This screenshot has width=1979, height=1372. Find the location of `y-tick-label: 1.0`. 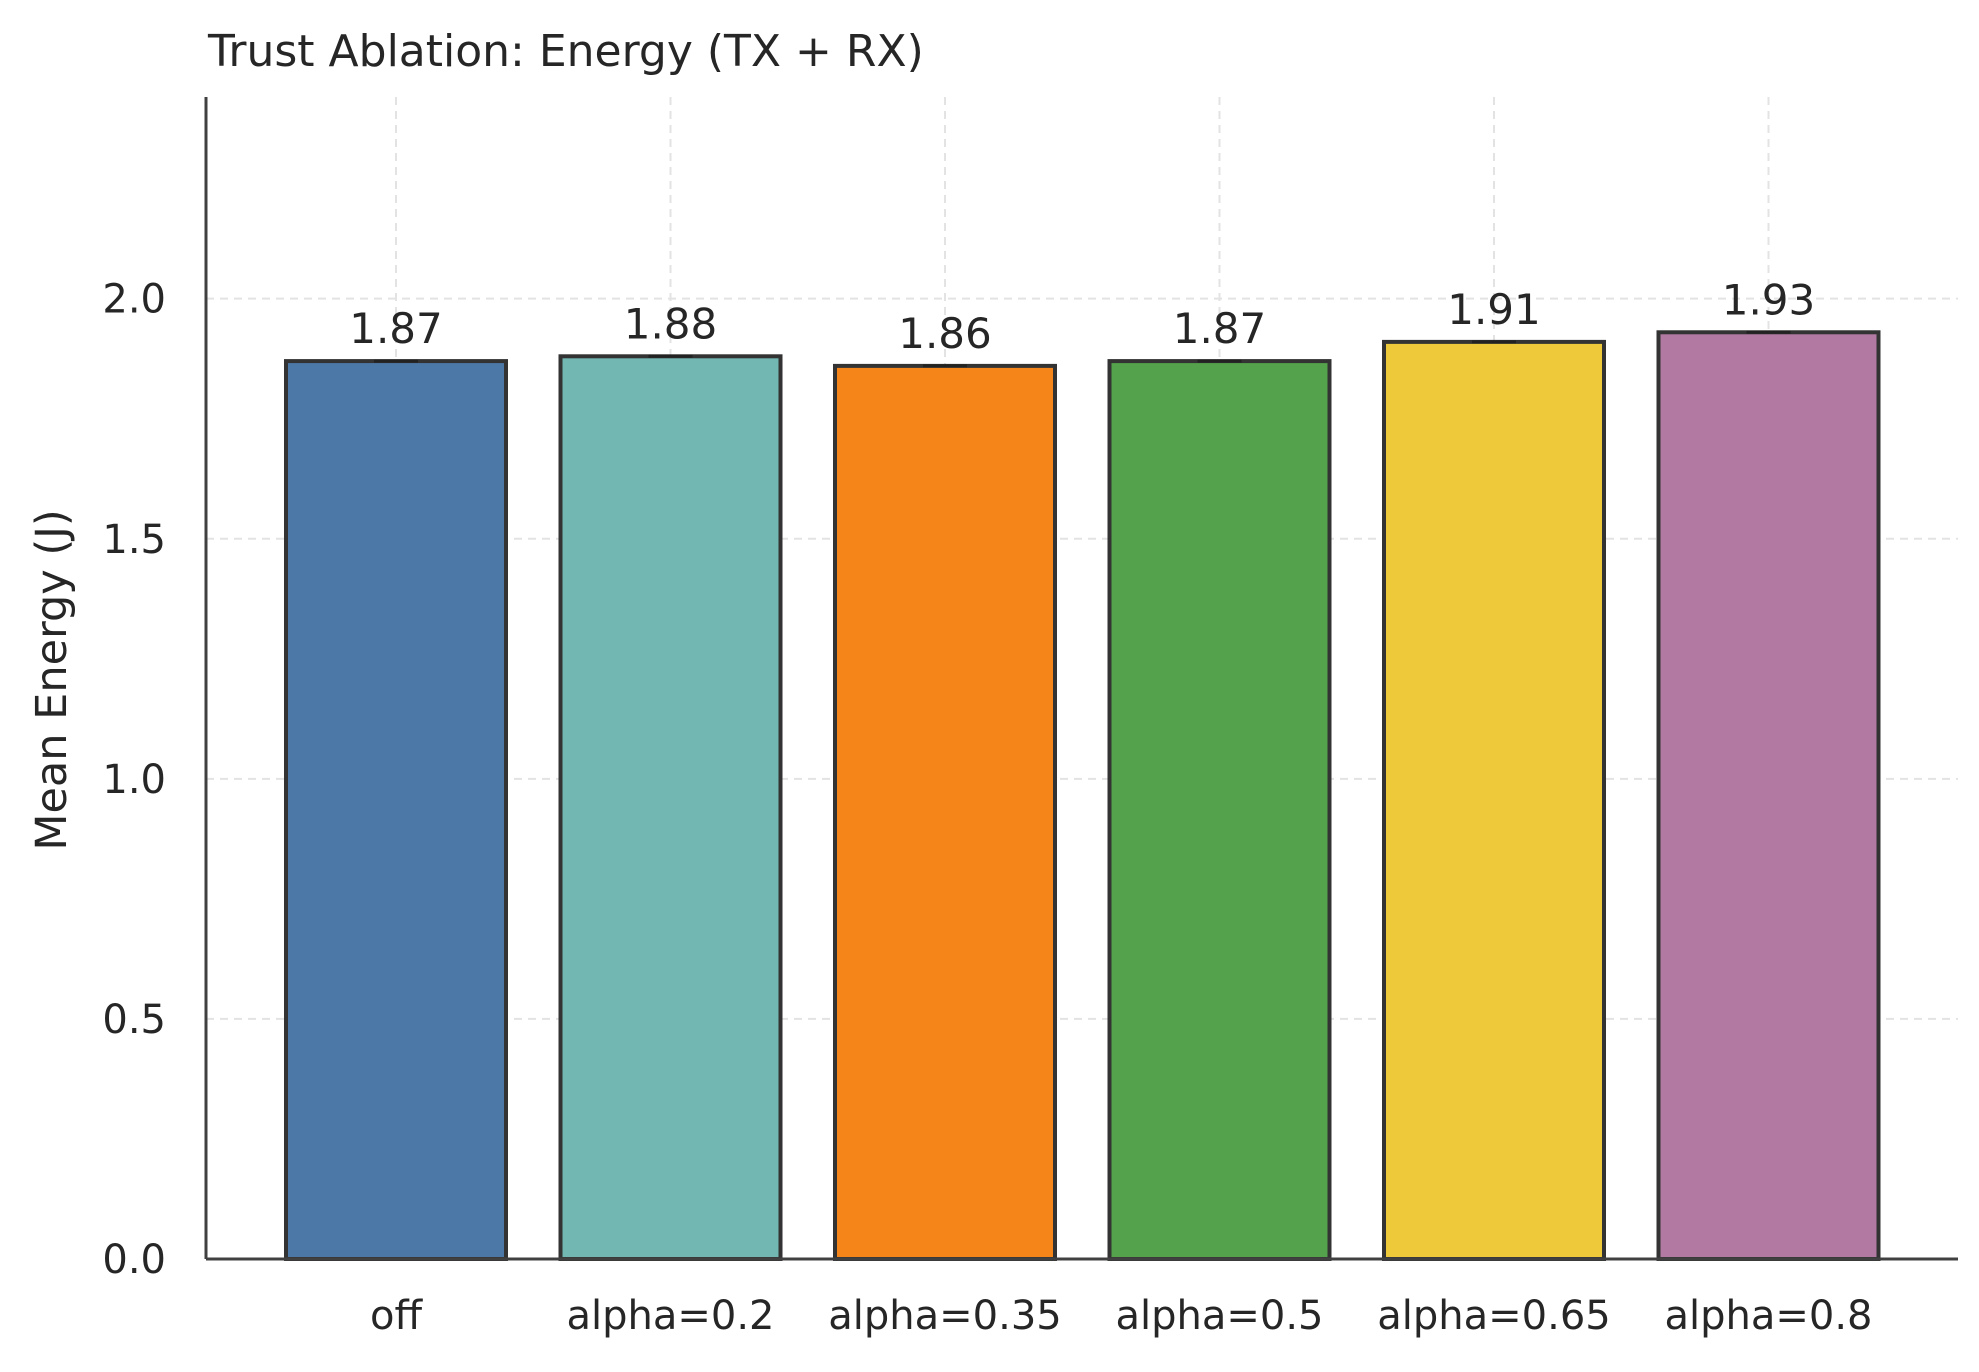

y-tick-label: 1.0 is located at coordinates (134, 780).